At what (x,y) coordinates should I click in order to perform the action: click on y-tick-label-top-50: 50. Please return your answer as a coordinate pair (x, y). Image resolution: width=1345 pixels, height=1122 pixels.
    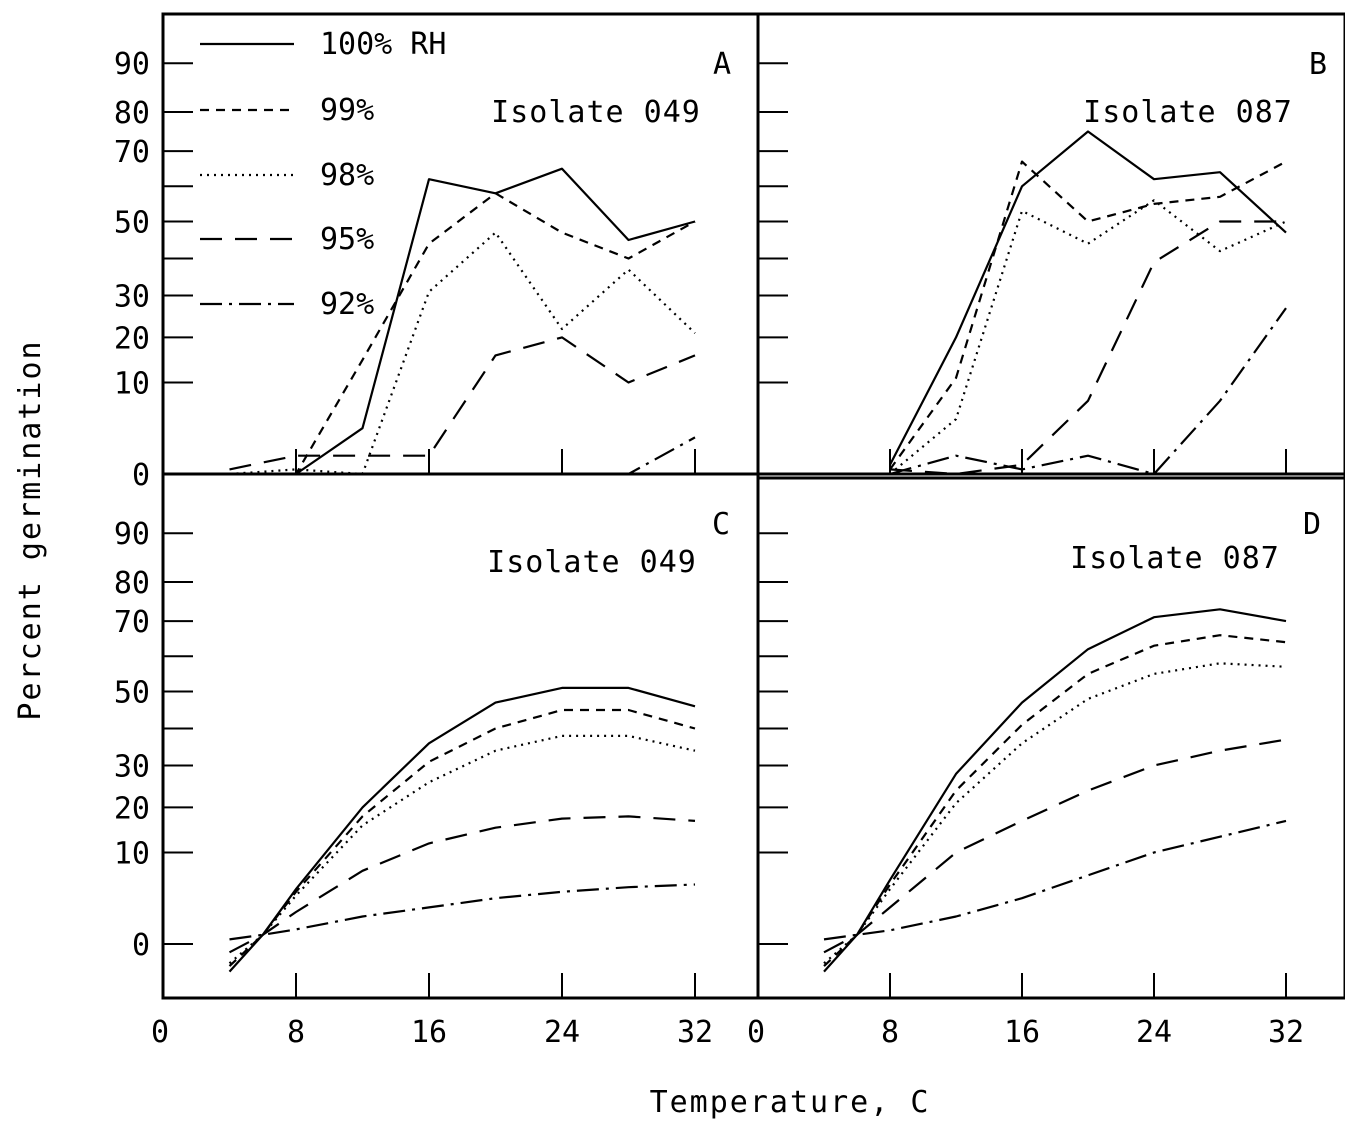
    Looking at the image, I should click on (132, 222).